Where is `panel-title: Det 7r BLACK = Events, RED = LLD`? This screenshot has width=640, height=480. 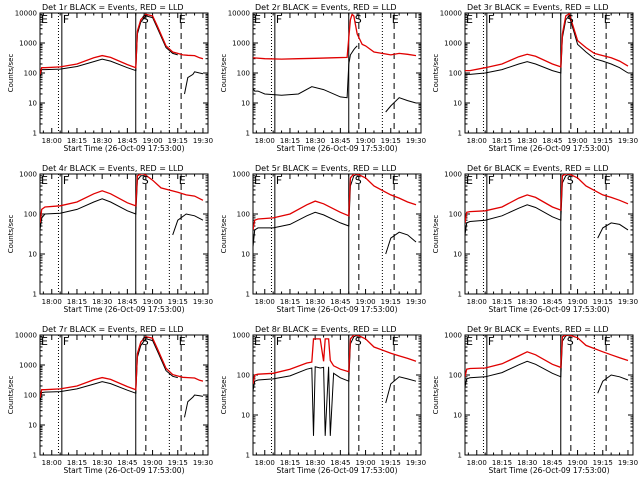
panel-title: Det 7r BLACK = Events, RED = LLD is located at coordinates (113, 329).